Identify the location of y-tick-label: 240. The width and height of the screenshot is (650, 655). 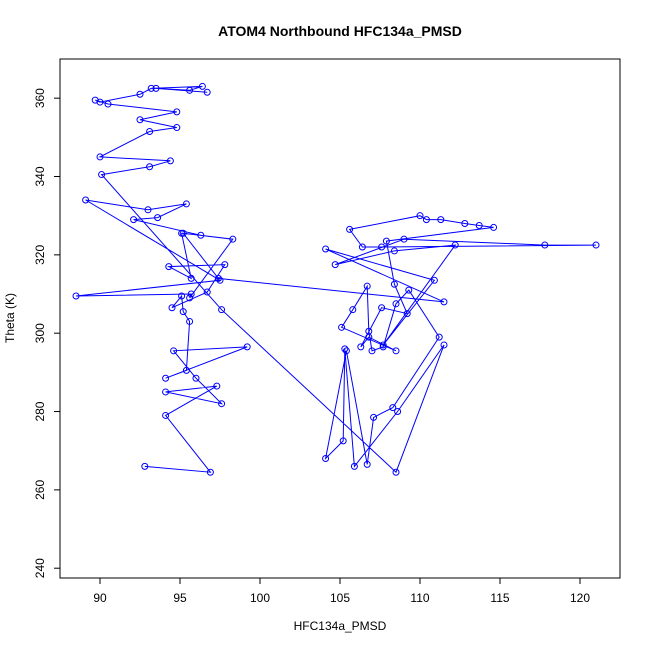
(40, 568).